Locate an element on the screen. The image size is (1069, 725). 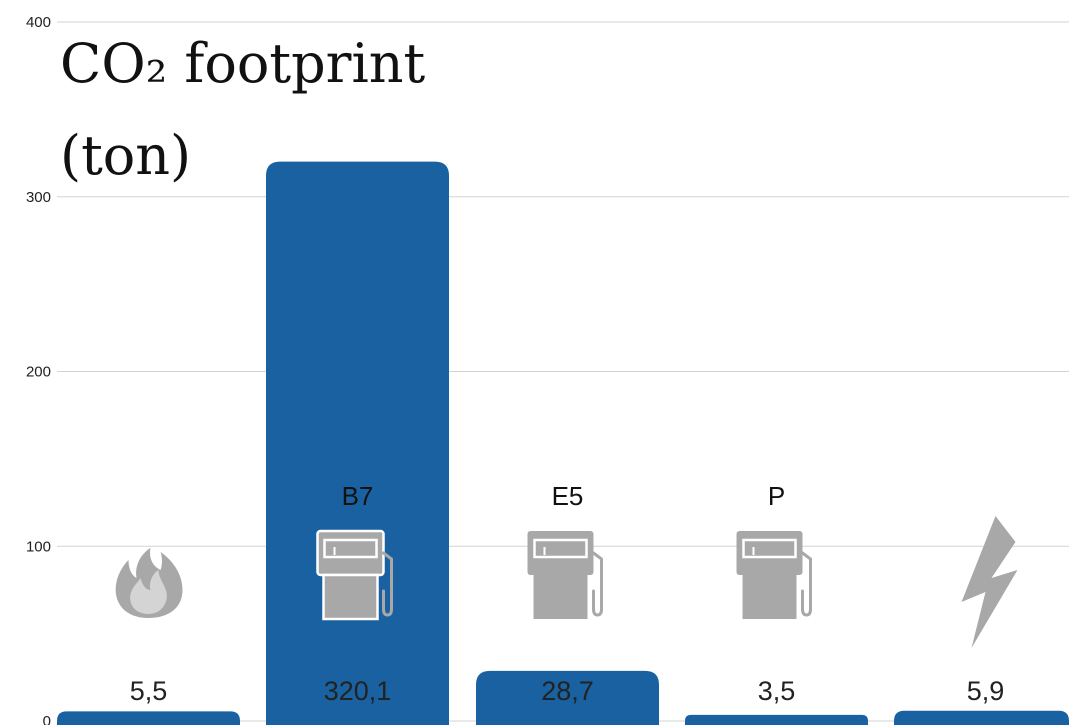
value-label: 28,7 is located at coordinates (567, 691).